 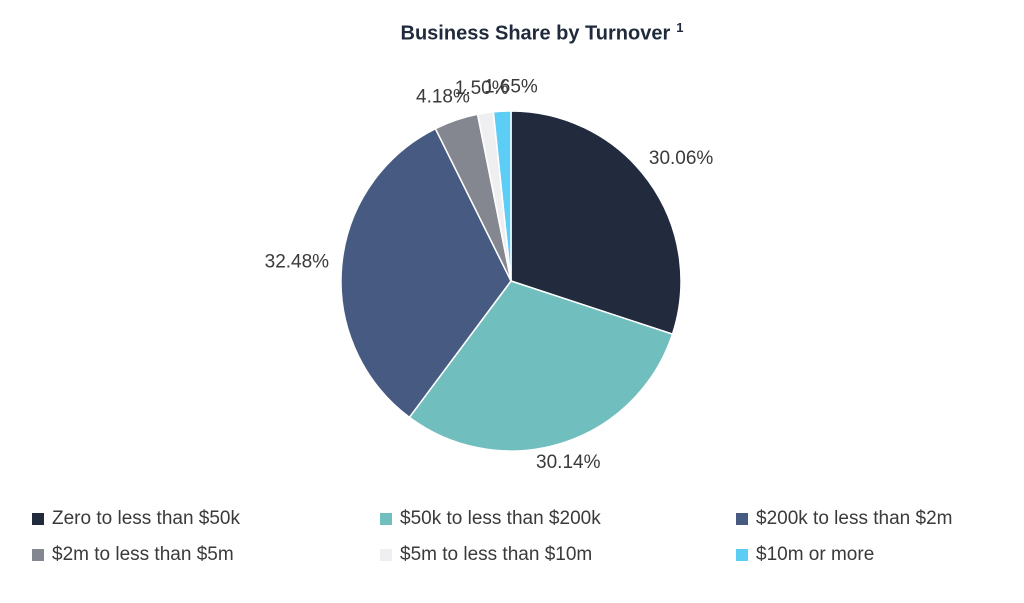 What do you see at coordinates (482, 88) in the screenshot?
I see `data-label: 1.50%` at bounding box center [482, 88].